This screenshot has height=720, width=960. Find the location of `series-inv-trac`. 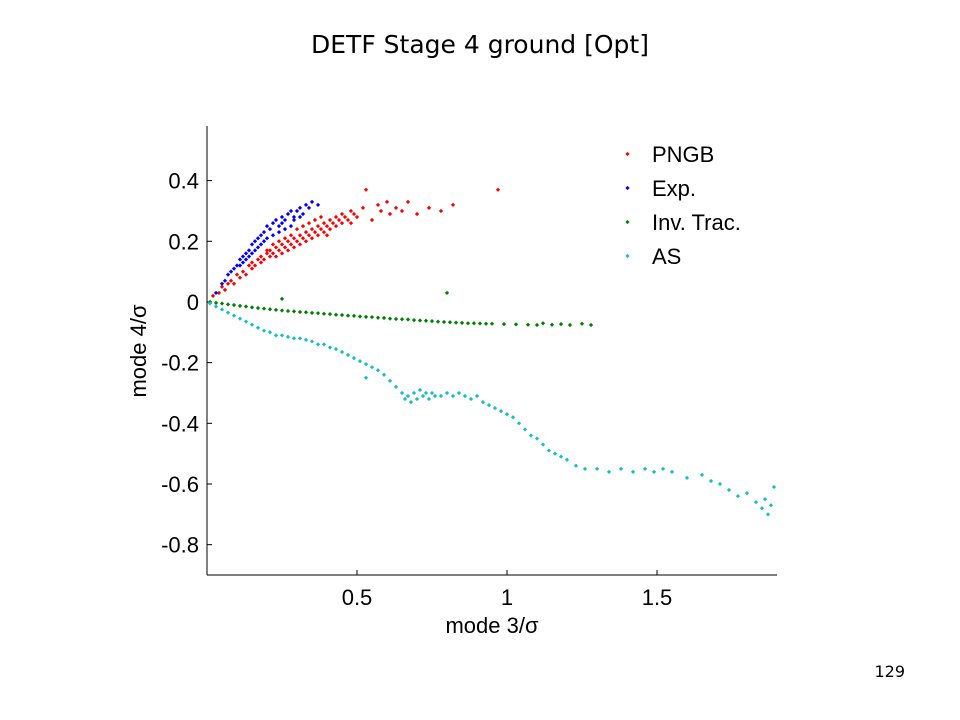

series-inv-trac is located at coordinates (400, 309).